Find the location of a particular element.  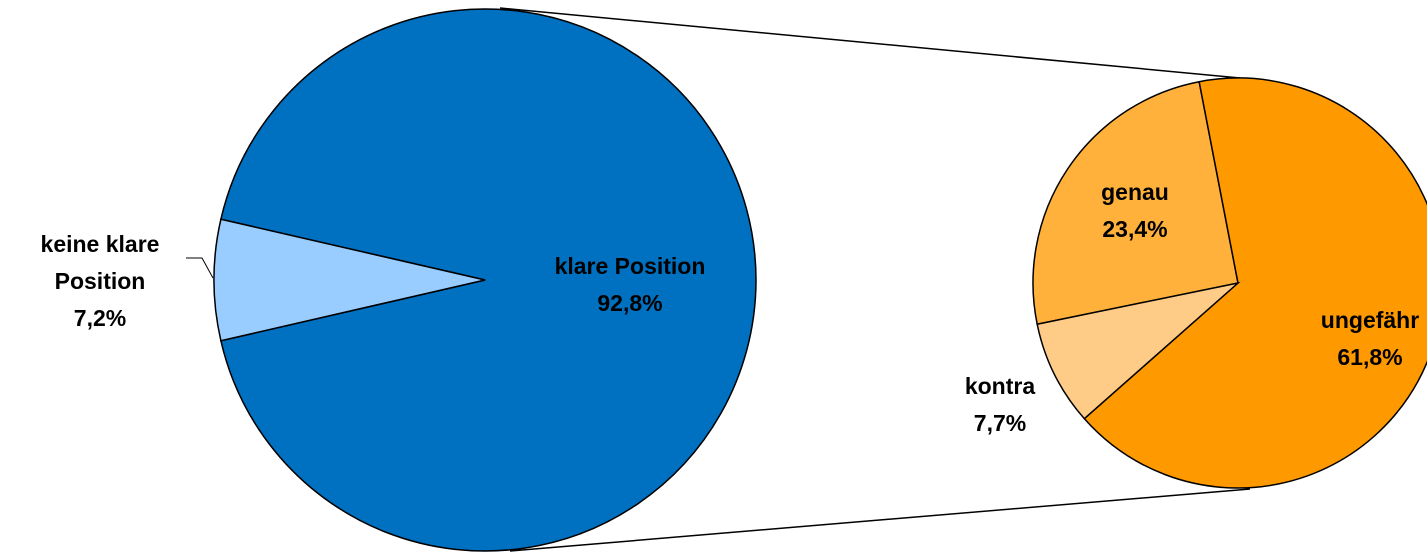

label-line: kontra is located at coordinates (1000, 386).